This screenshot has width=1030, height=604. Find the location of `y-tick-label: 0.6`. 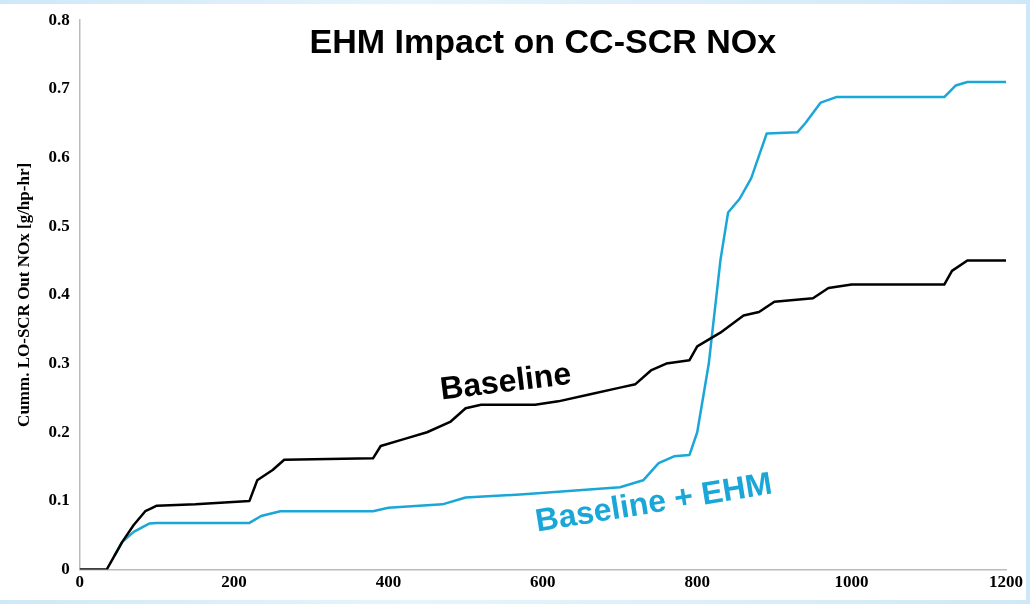

y-tick-label: 0.6 is located at coordinates (59, 156).